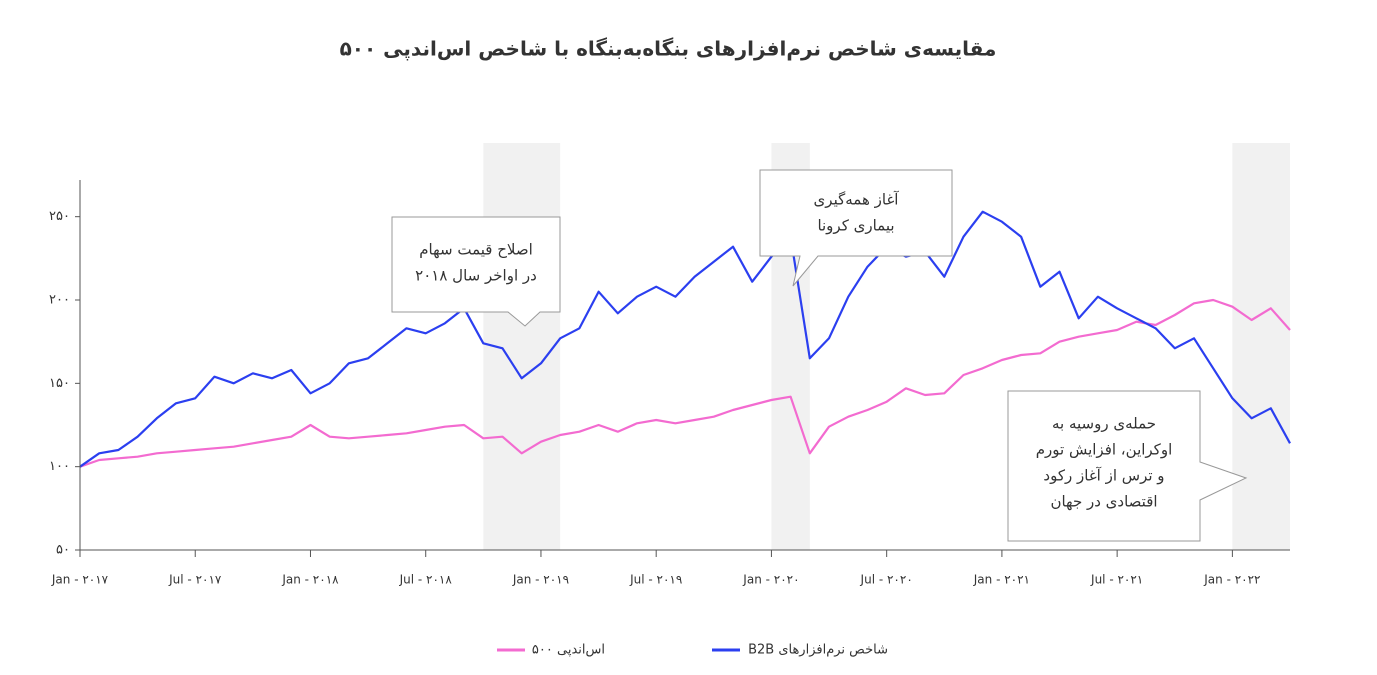  Describe the element at coordinates (59, 216) in the screenshot. I see `y-tick-label: ۲۵۰` at that location.